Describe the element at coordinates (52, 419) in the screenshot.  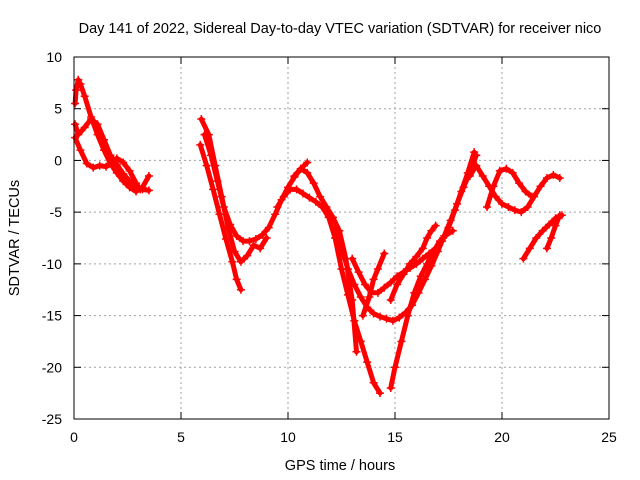
I see `y-tick-label: -25` at that location.